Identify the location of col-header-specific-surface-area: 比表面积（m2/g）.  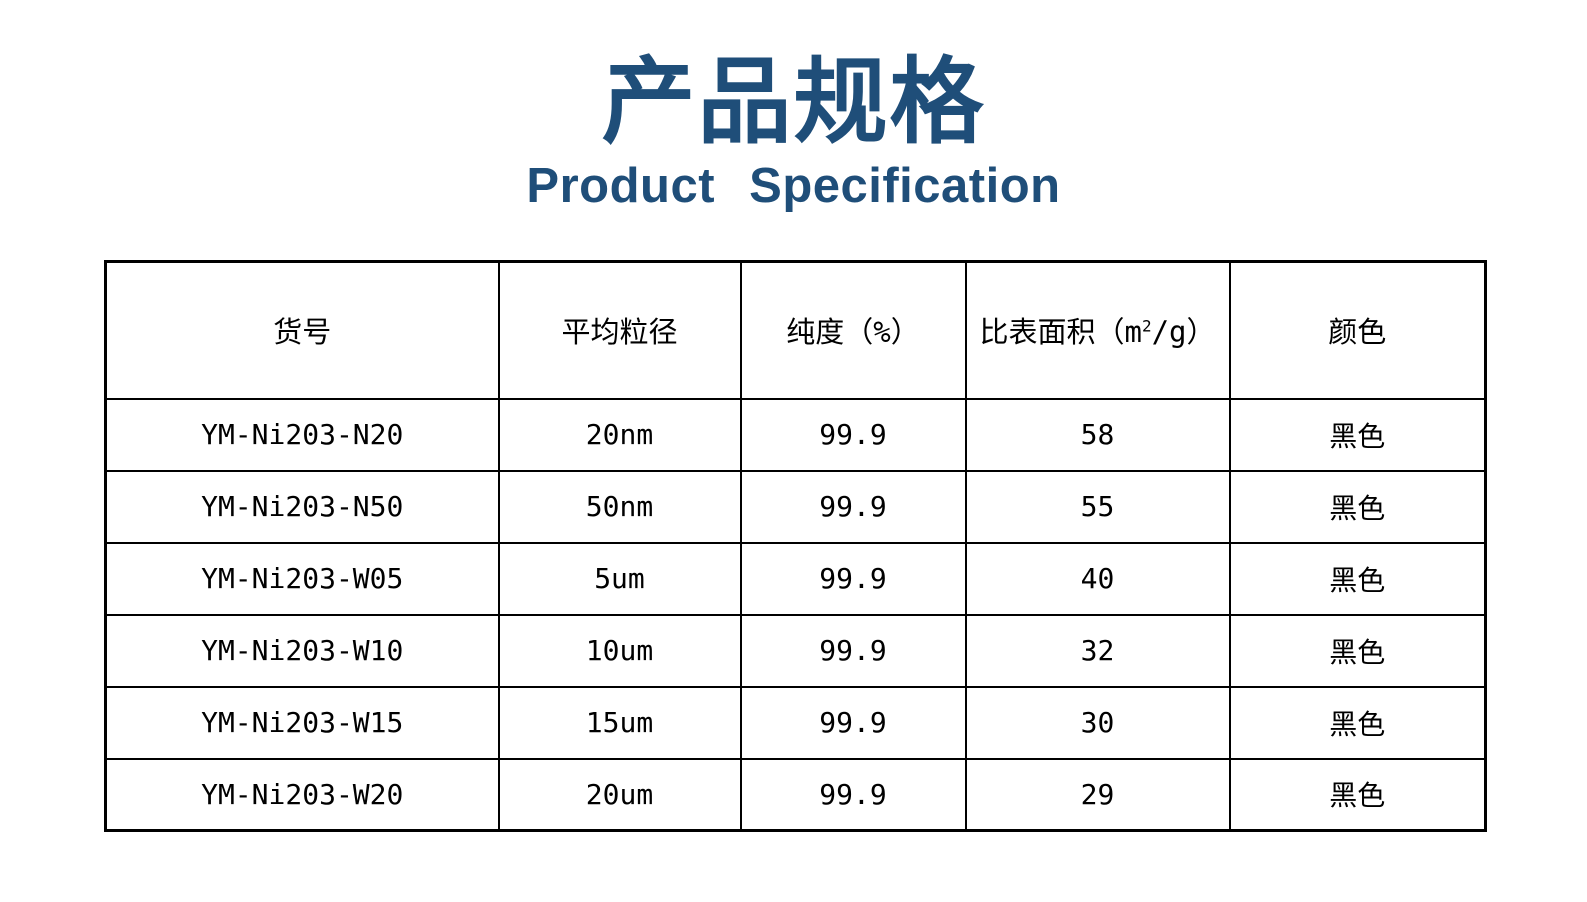
(1097, 330).